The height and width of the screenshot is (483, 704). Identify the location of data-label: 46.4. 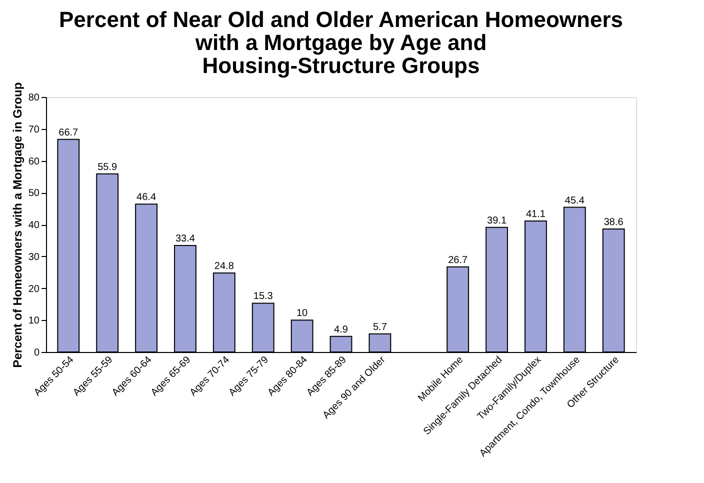
(146, 198).